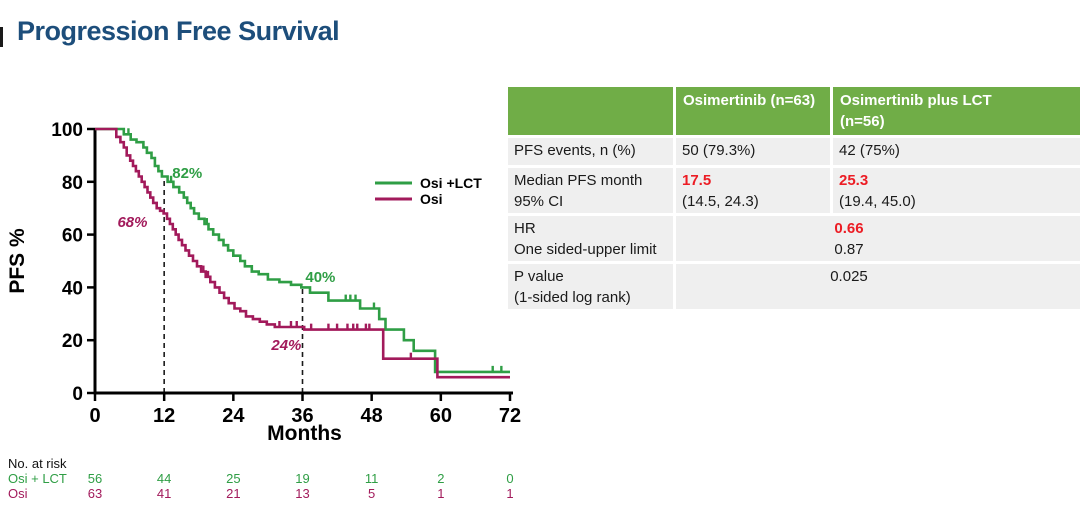  Describe the element at coordinates (302, 478) in the screenshot. I see `risk-count: 19` at that location.